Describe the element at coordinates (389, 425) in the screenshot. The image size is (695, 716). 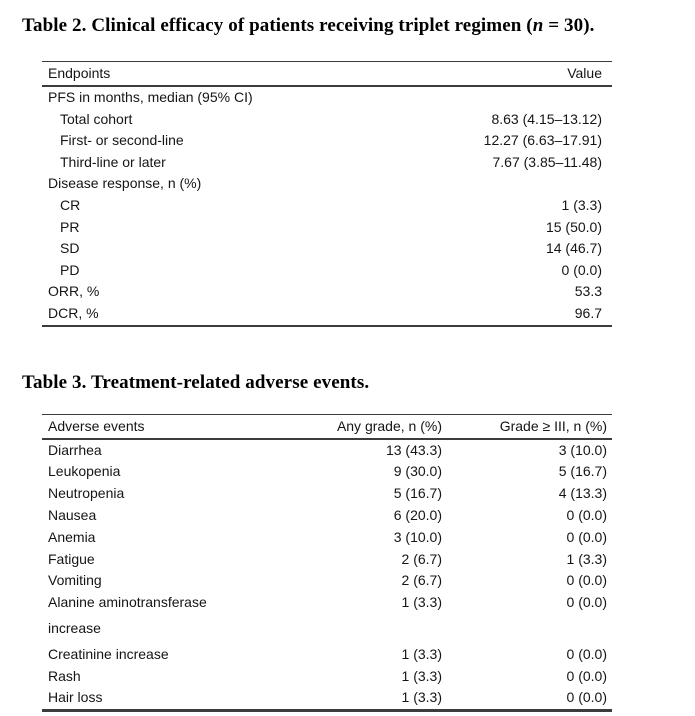
I see `table3-col-any-grade: Any grade, n (%)` at that location.